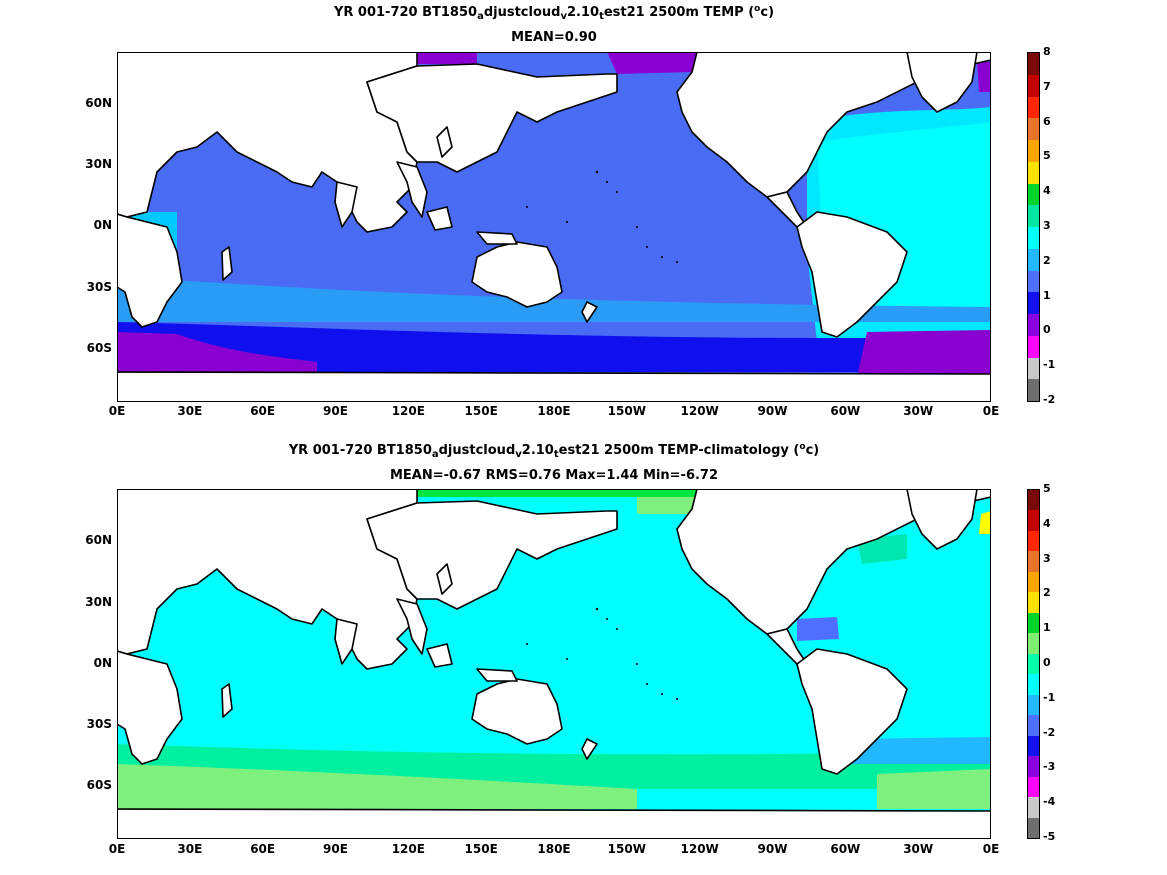  What do you see at coordinates (991, 411) in the screenshot?
I see `panel1-xlabel-12: 0E` at bounding box center [991, 411].